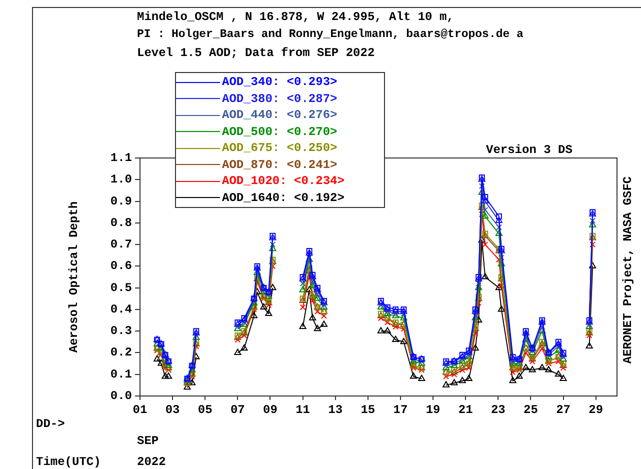  What do you see at coordinates (596, 410) in the screenshot?
I see `x-tick-label: 29` at bounding box center [596, 410].